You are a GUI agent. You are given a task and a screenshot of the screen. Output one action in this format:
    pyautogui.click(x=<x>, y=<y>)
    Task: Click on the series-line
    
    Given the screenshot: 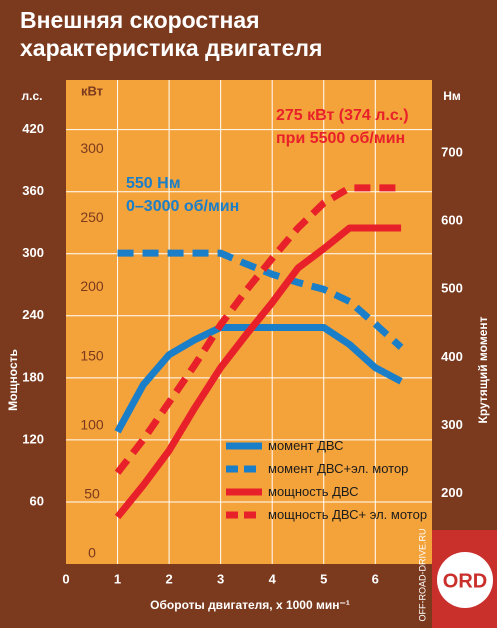 What is the action you would take?
    pyautogui.click(x=258, y=378)
    